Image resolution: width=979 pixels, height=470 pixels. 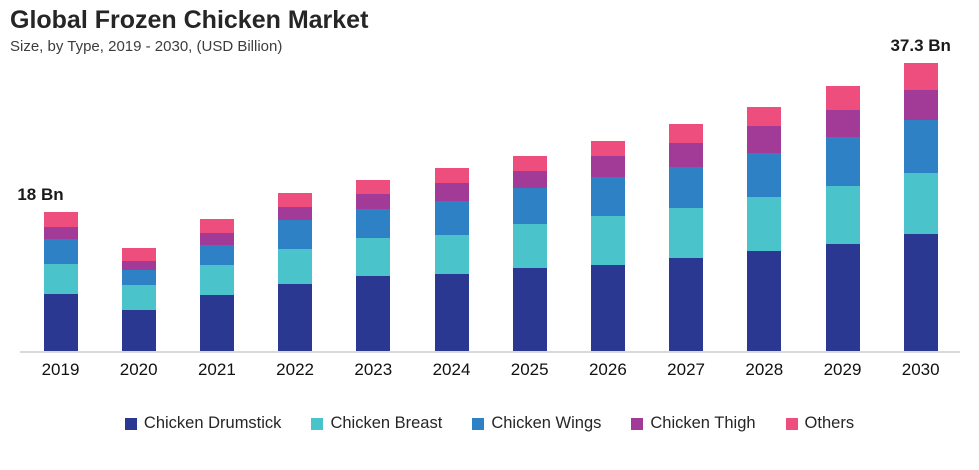 I want to click on bar-2019, so click(x=60, y=281).